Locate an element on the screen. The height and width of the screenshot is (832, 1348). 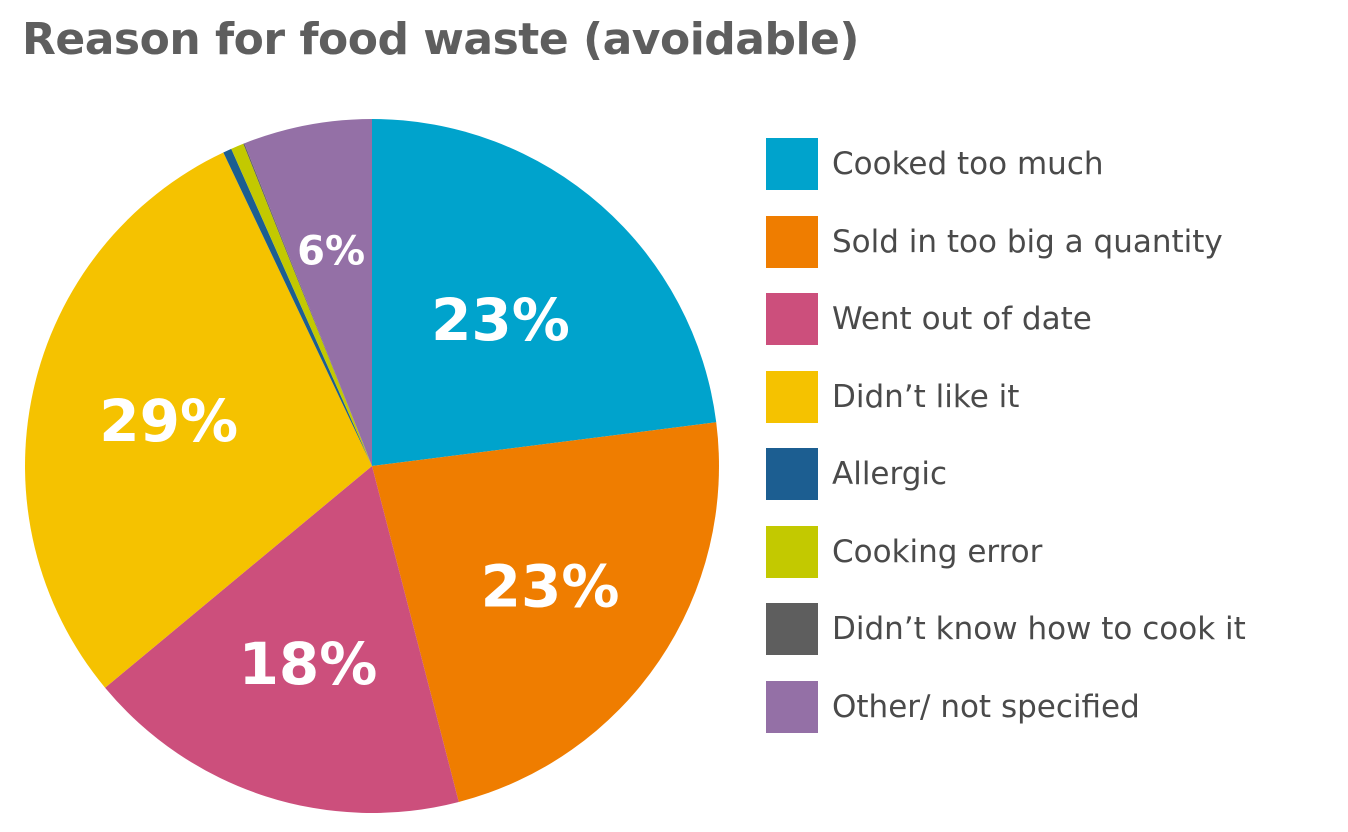
legend-item-went-out-of-date: Went out of date is located at coordinates (1006, 319).